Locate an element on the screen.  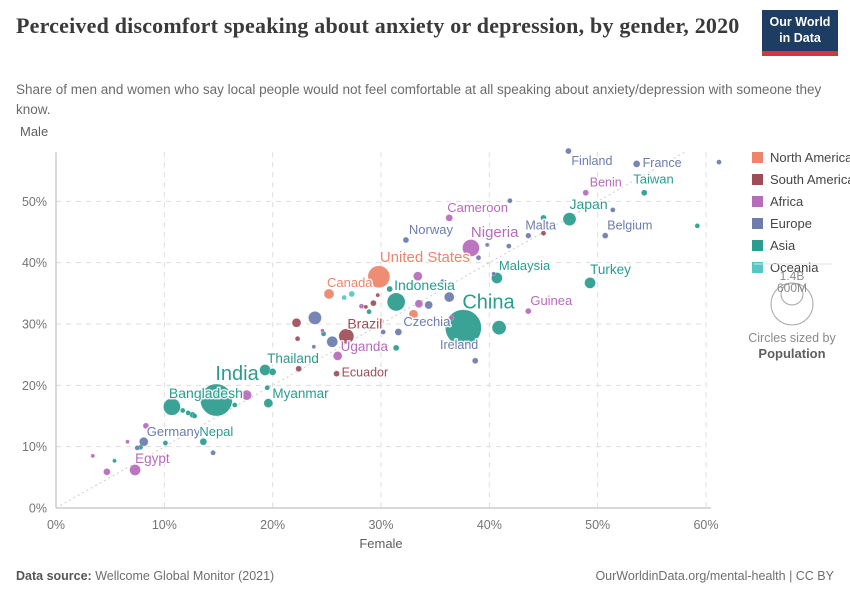
point-japan is located at coordinates (569, 219).